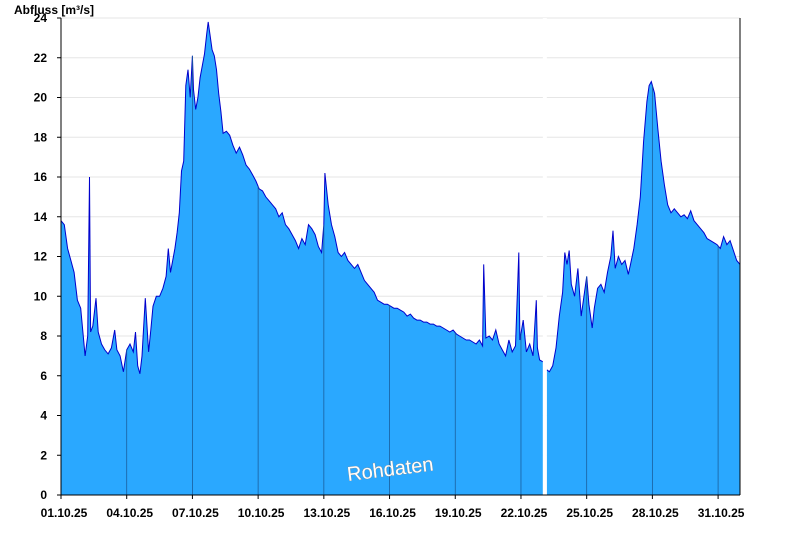  What do you see at coordinates (41, 18) in the screenshot?
I see `y-tick-label-24: 24` at bounding box center [41, 18].